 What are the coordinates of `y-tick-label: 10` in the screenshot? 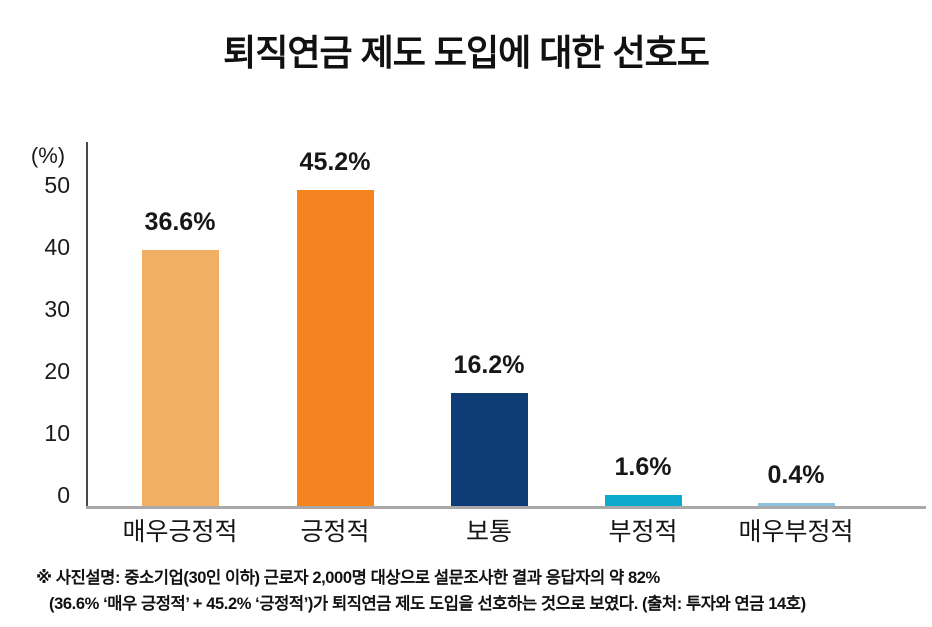 It's located at (57, 433).